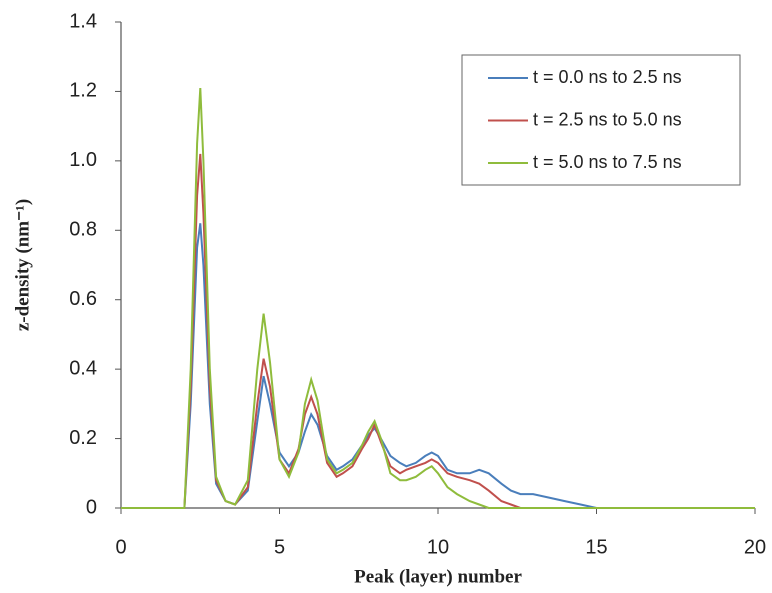 The image size is (772, 593). What do you see at coordinates (83, 368) in the screenshot?
I see `y-tick-label: 0.4` at bounding box center [83, 368].